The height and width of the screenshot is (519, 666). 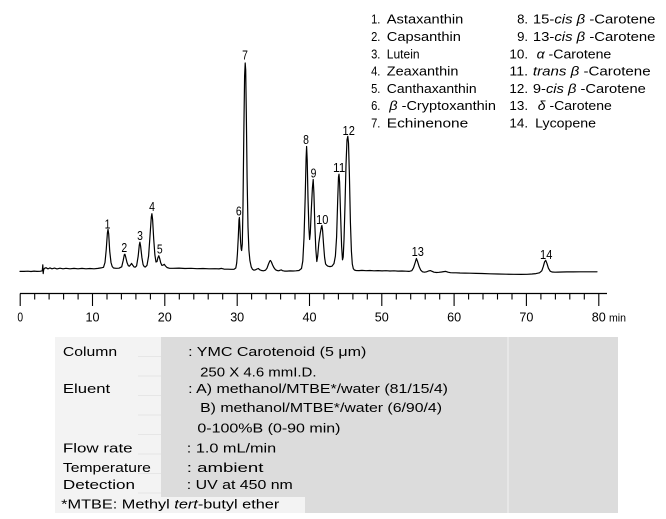 I want to click on svg-text: Column, so click(x=90, y=352).